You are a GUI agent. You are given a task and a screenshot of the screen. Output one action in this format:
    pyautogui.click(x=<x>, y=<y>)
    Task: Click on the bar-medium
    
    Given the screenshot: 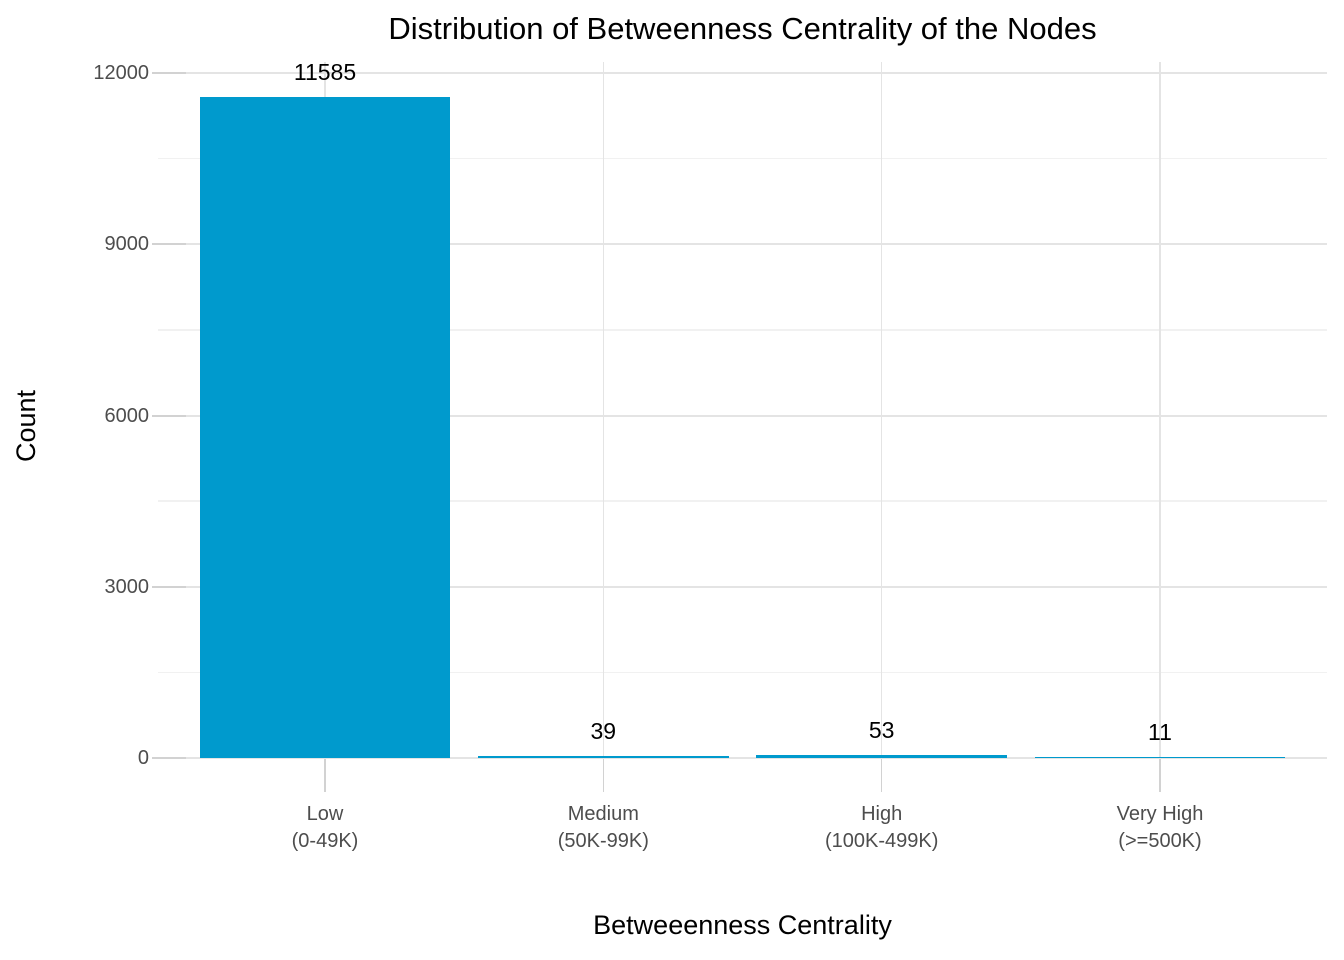 What is the action you would take?
    pyautogui.click(x=603, y=756)
    